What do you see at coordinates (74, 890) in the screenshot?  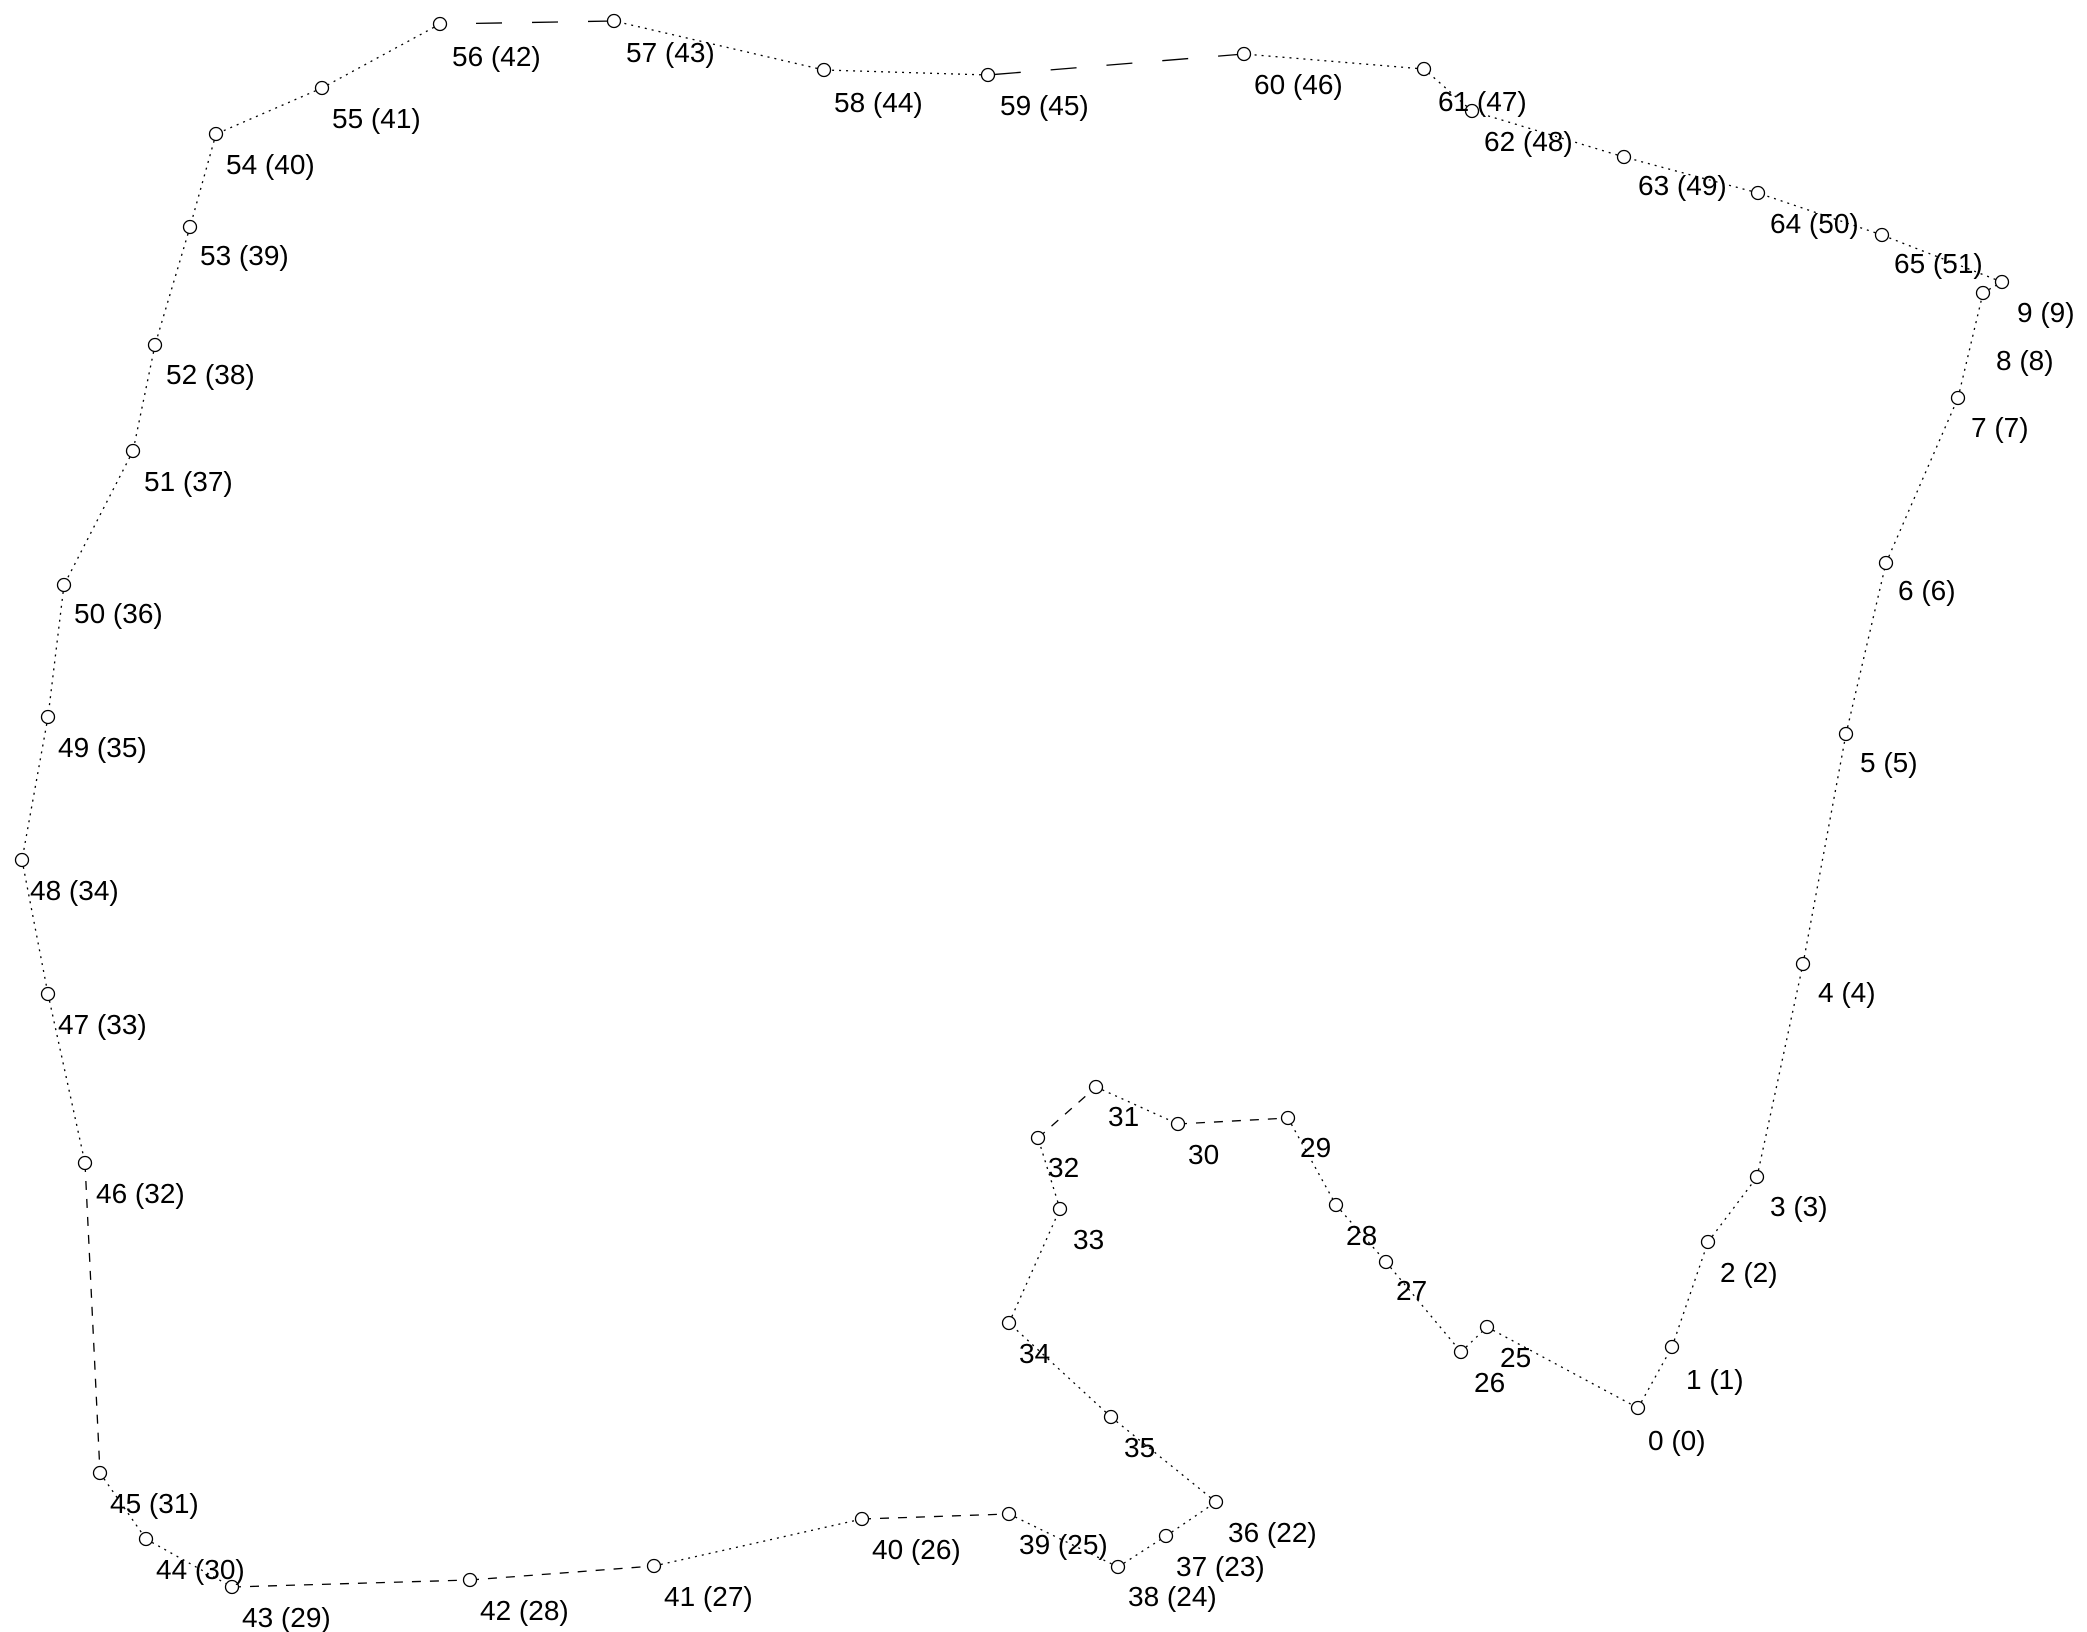 I see `vertex-label: 48 (34)` at bounding box center [74, 890].